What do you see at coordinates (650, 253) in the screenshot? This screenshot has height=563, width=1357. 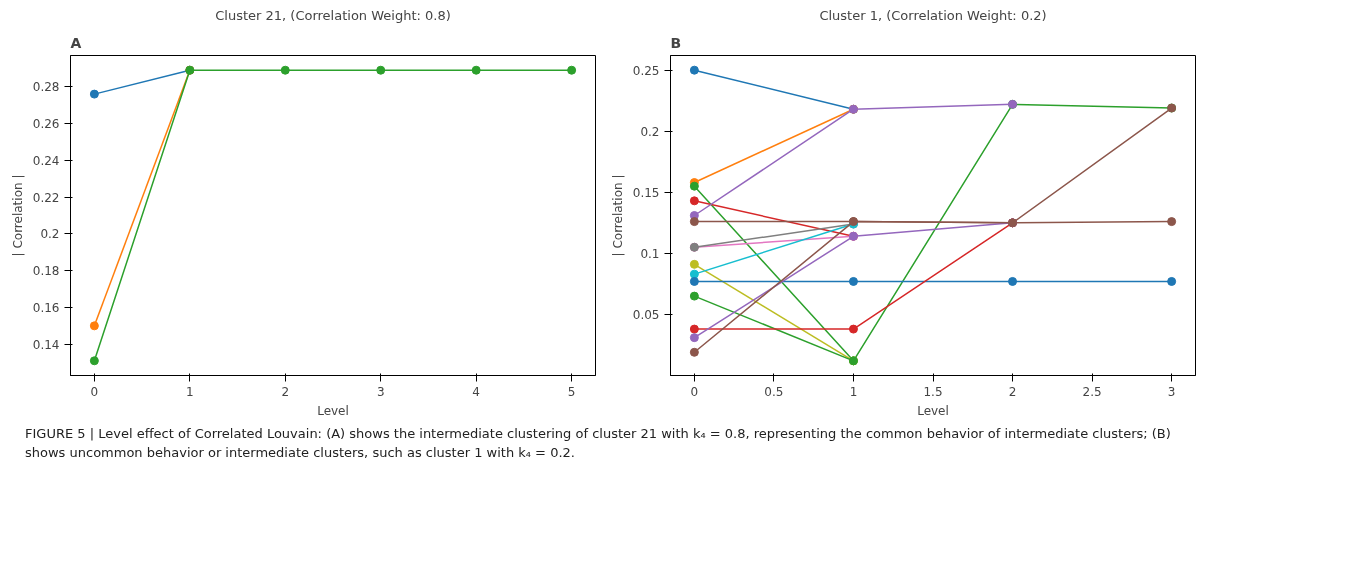 I see `y-tick-label: 0.1` at bounding box center [650, 253].